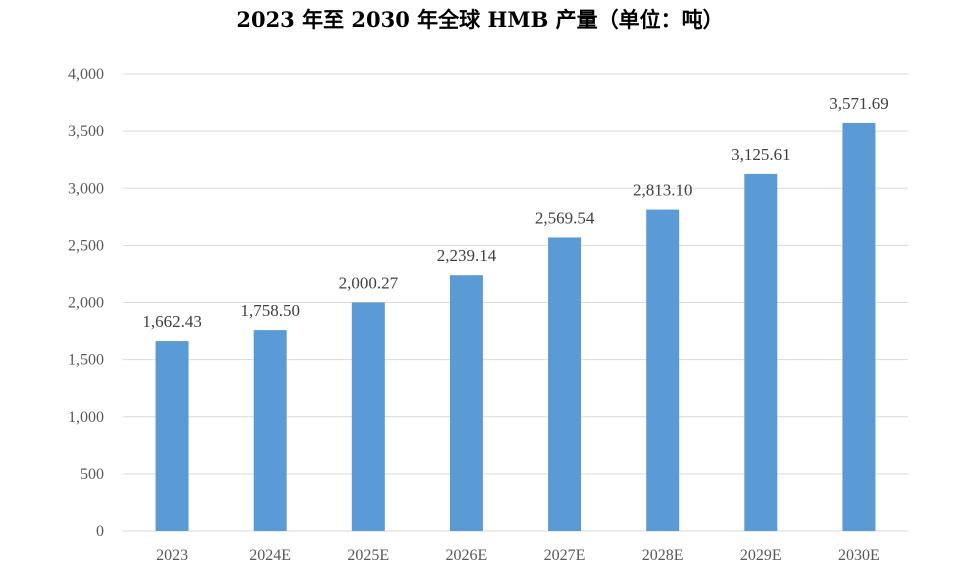  Describe the element at coordinates (761, 352) in the screenshot. I see `bar-2029E` at that location.